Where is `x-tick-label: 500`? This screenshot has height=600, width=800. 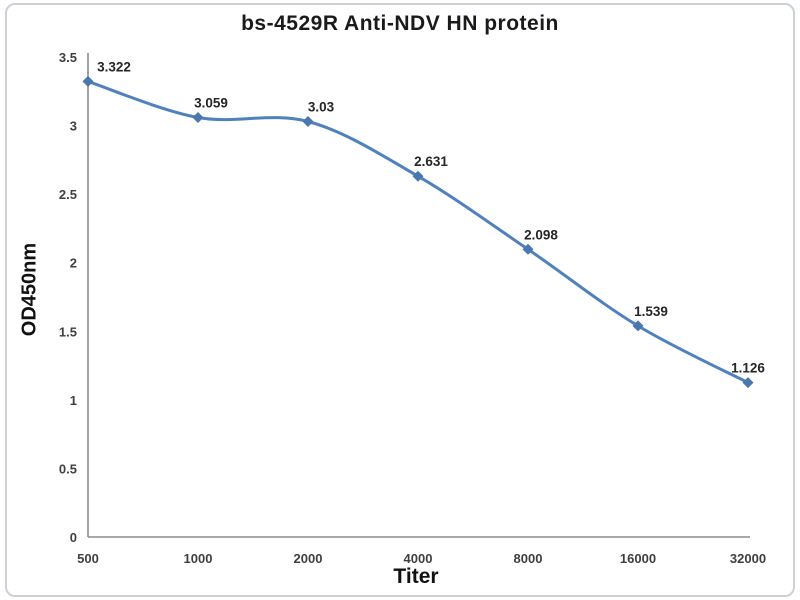
x-tick-label: 500 is located at coordinates (88, 558).